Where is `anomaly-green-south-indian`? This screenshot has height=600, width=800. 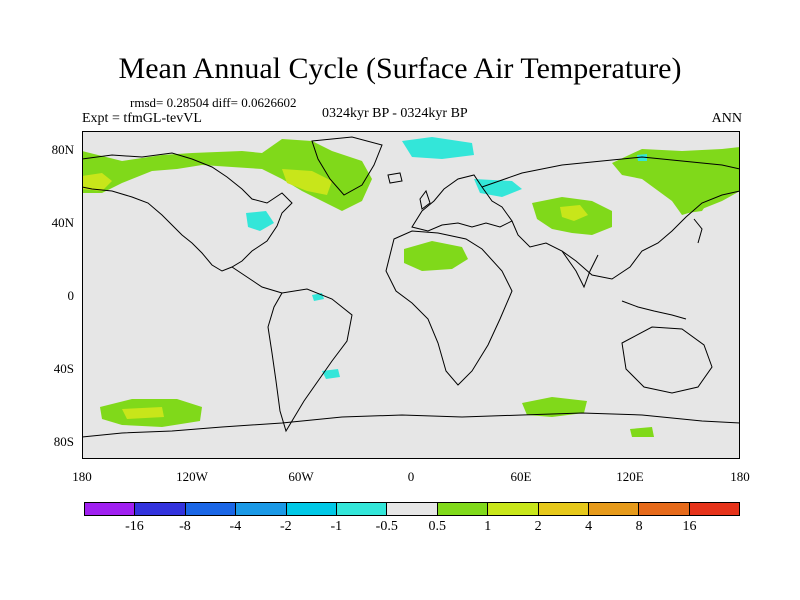
anomaly-green-south-indian is located at coordinates (554, 407).